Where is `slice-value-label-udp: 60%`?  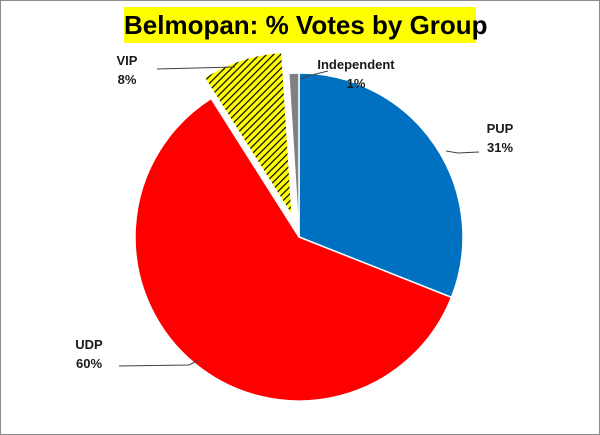
slice-value-label-udp: 60% is located at coordinates (89, 363).